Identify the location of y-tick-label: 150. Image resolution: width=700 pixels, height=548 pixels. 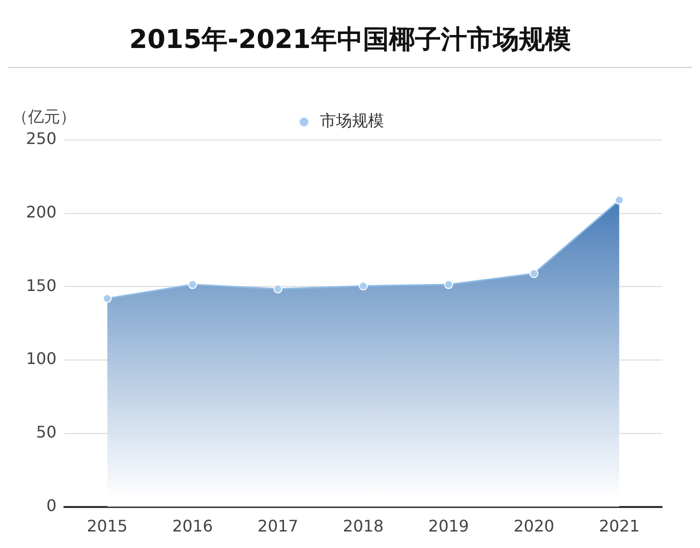
(41, 285).